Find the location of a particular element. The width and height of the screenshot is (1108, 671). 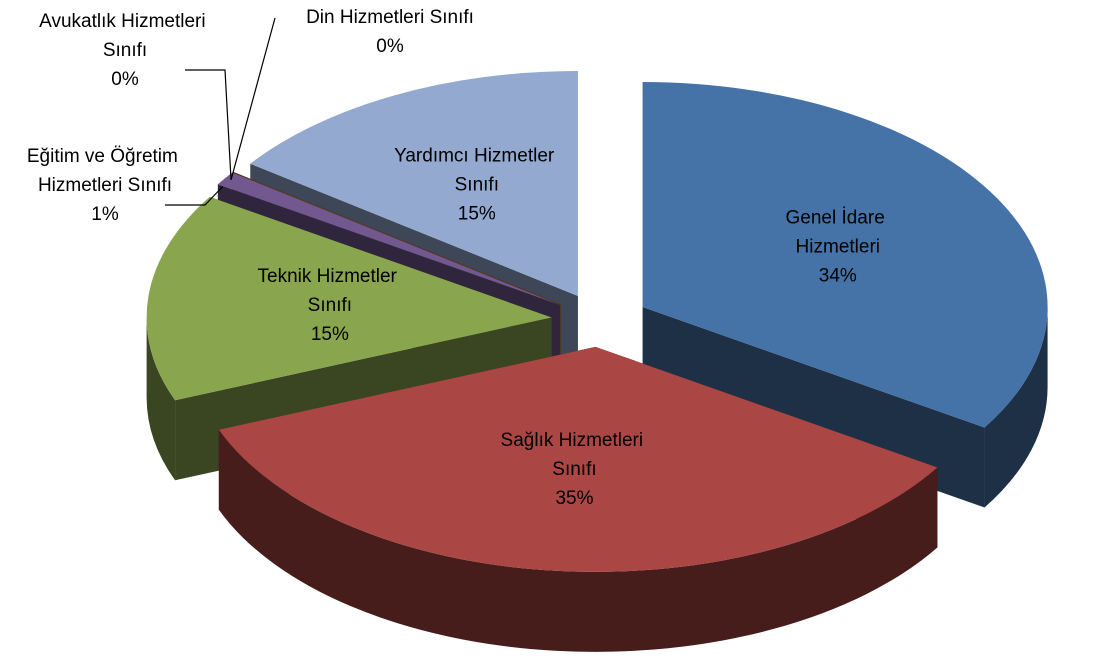

slice-label: Teknik Hizmetler Sınıfı is located at coordinates (330, 291).